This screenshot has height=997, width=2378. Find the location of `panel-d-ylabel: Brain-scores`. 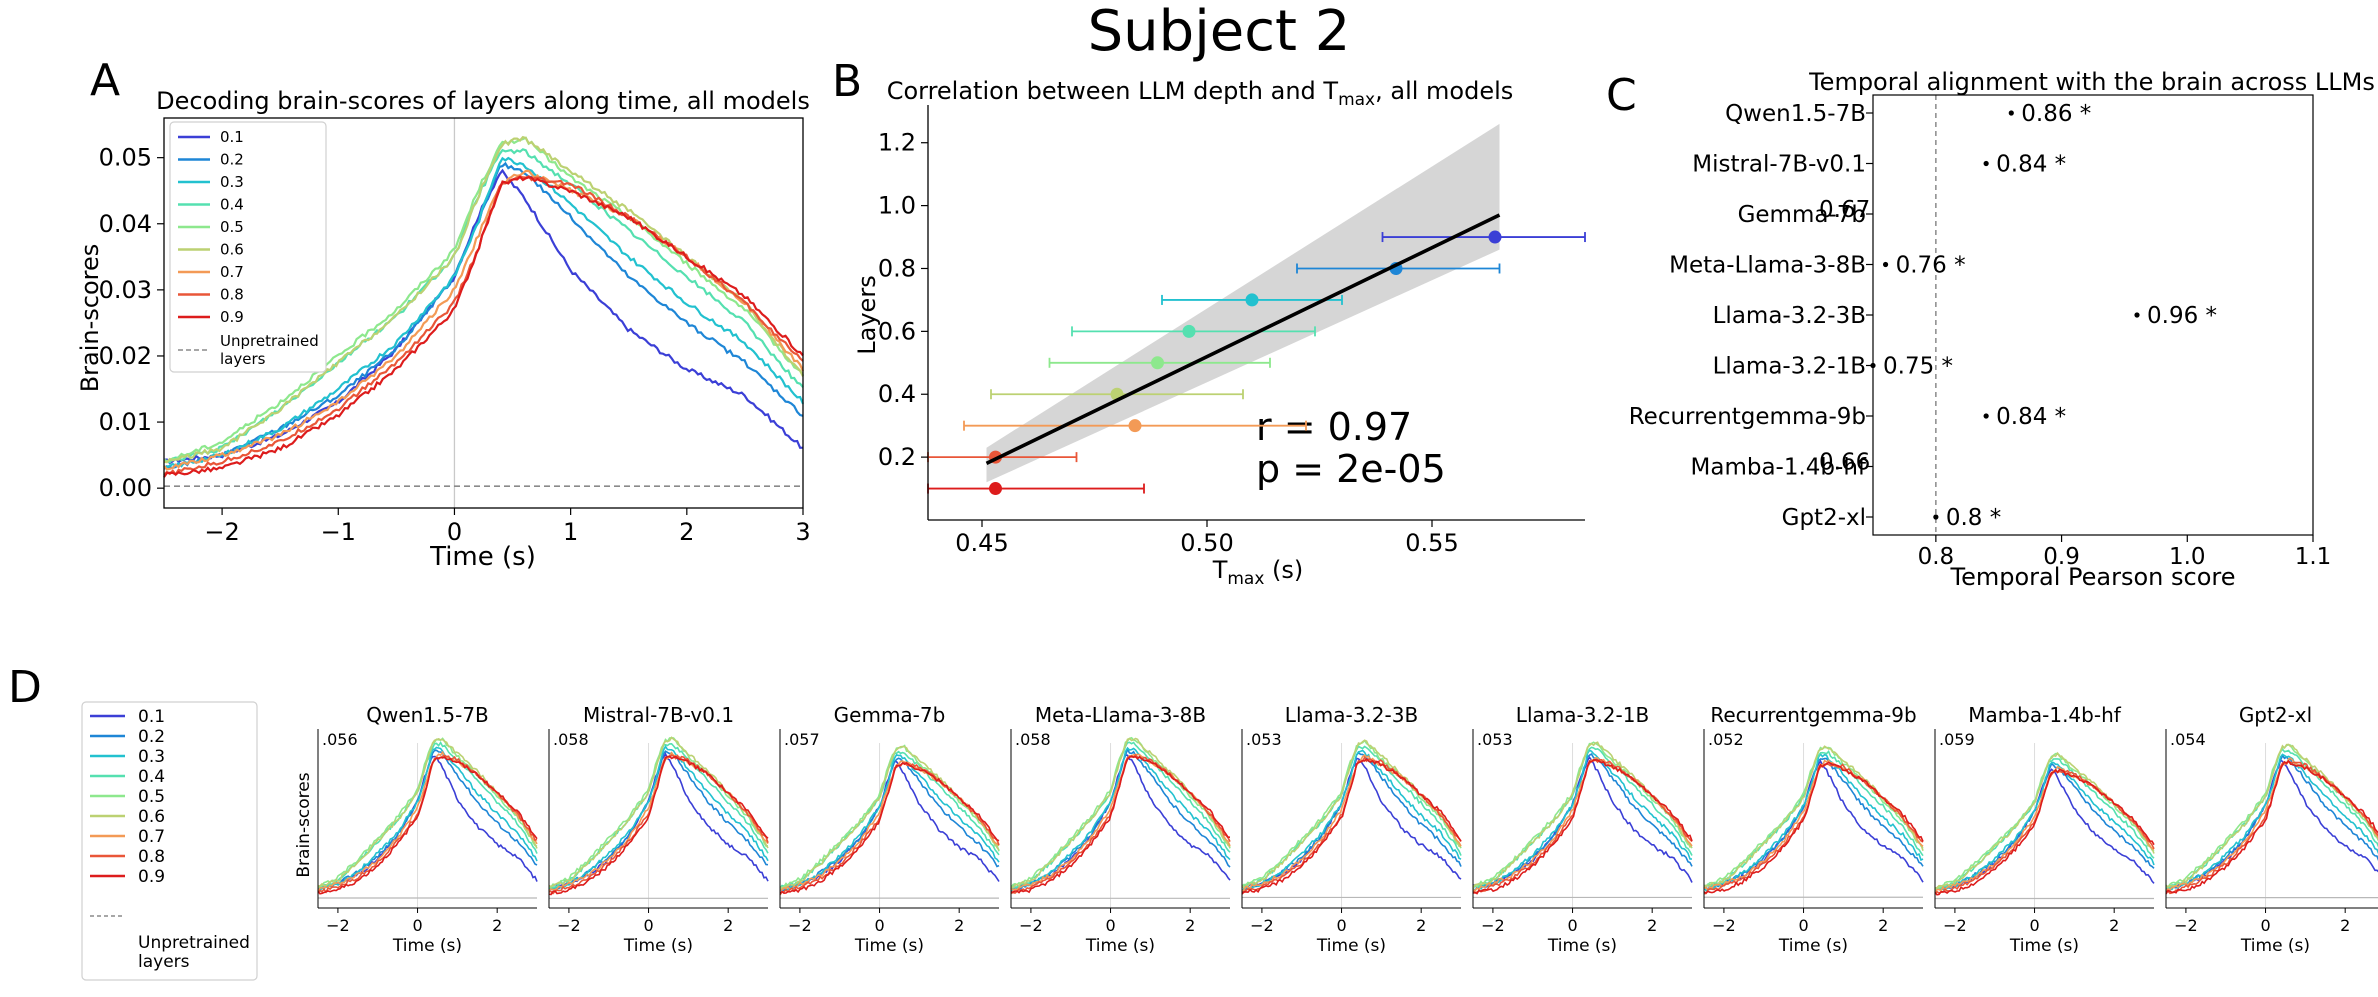

panel-d-ylabel: Brain-scores is located at coordinates (304, 824).